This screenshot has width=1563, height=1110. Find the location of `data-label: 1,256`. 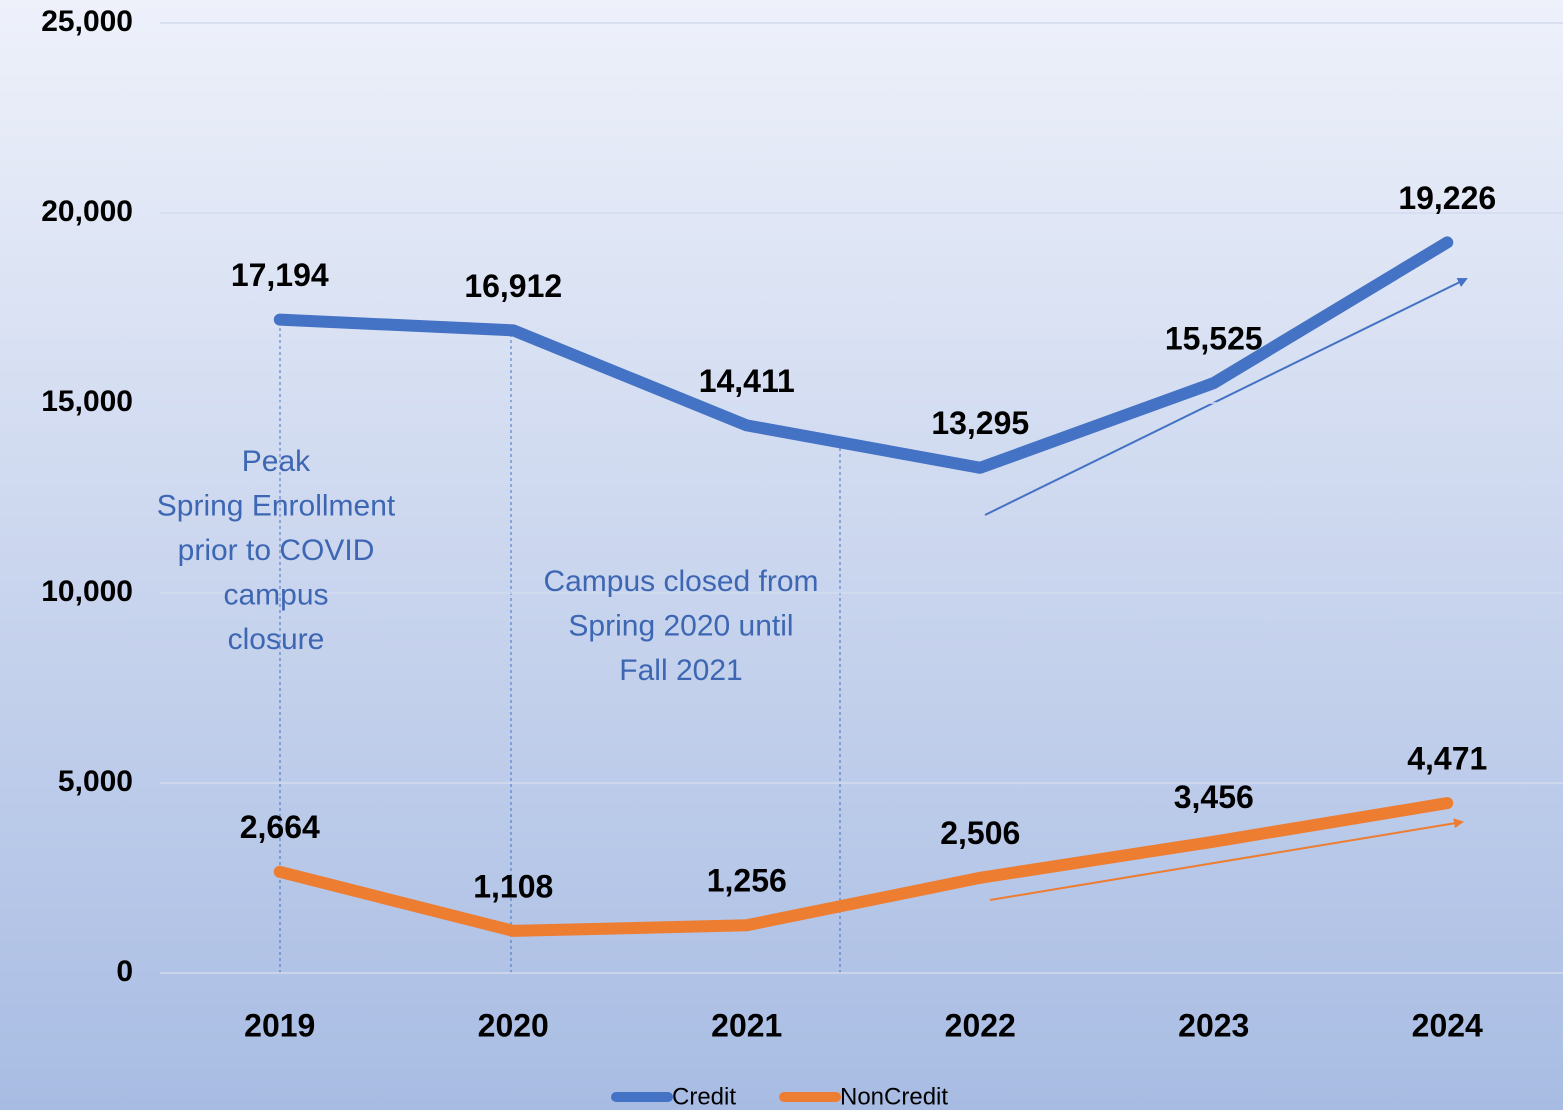

data-label: 1,256 is located at coordinates (747, 881).